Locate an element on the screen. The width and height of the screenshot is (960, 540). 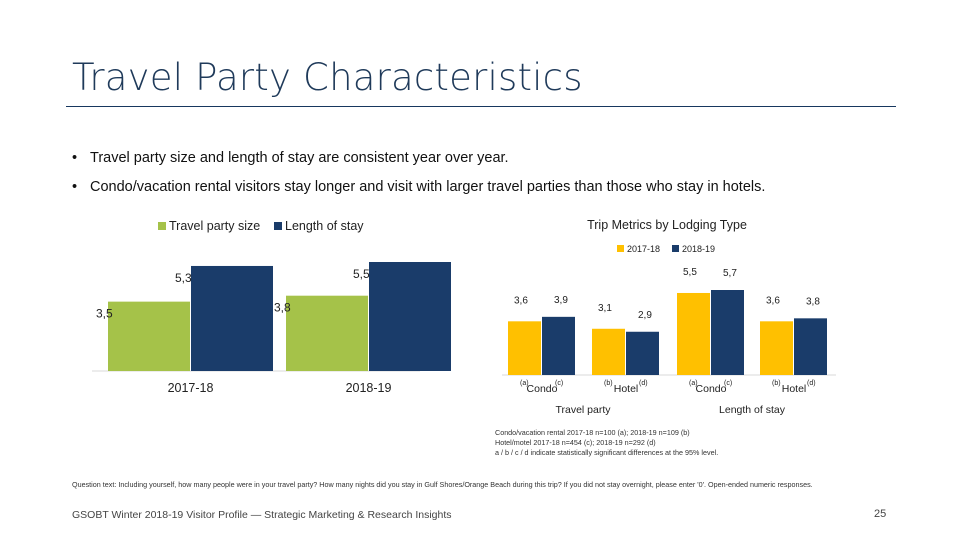
data-label: 5,7 is located at coordinates (730, 273).